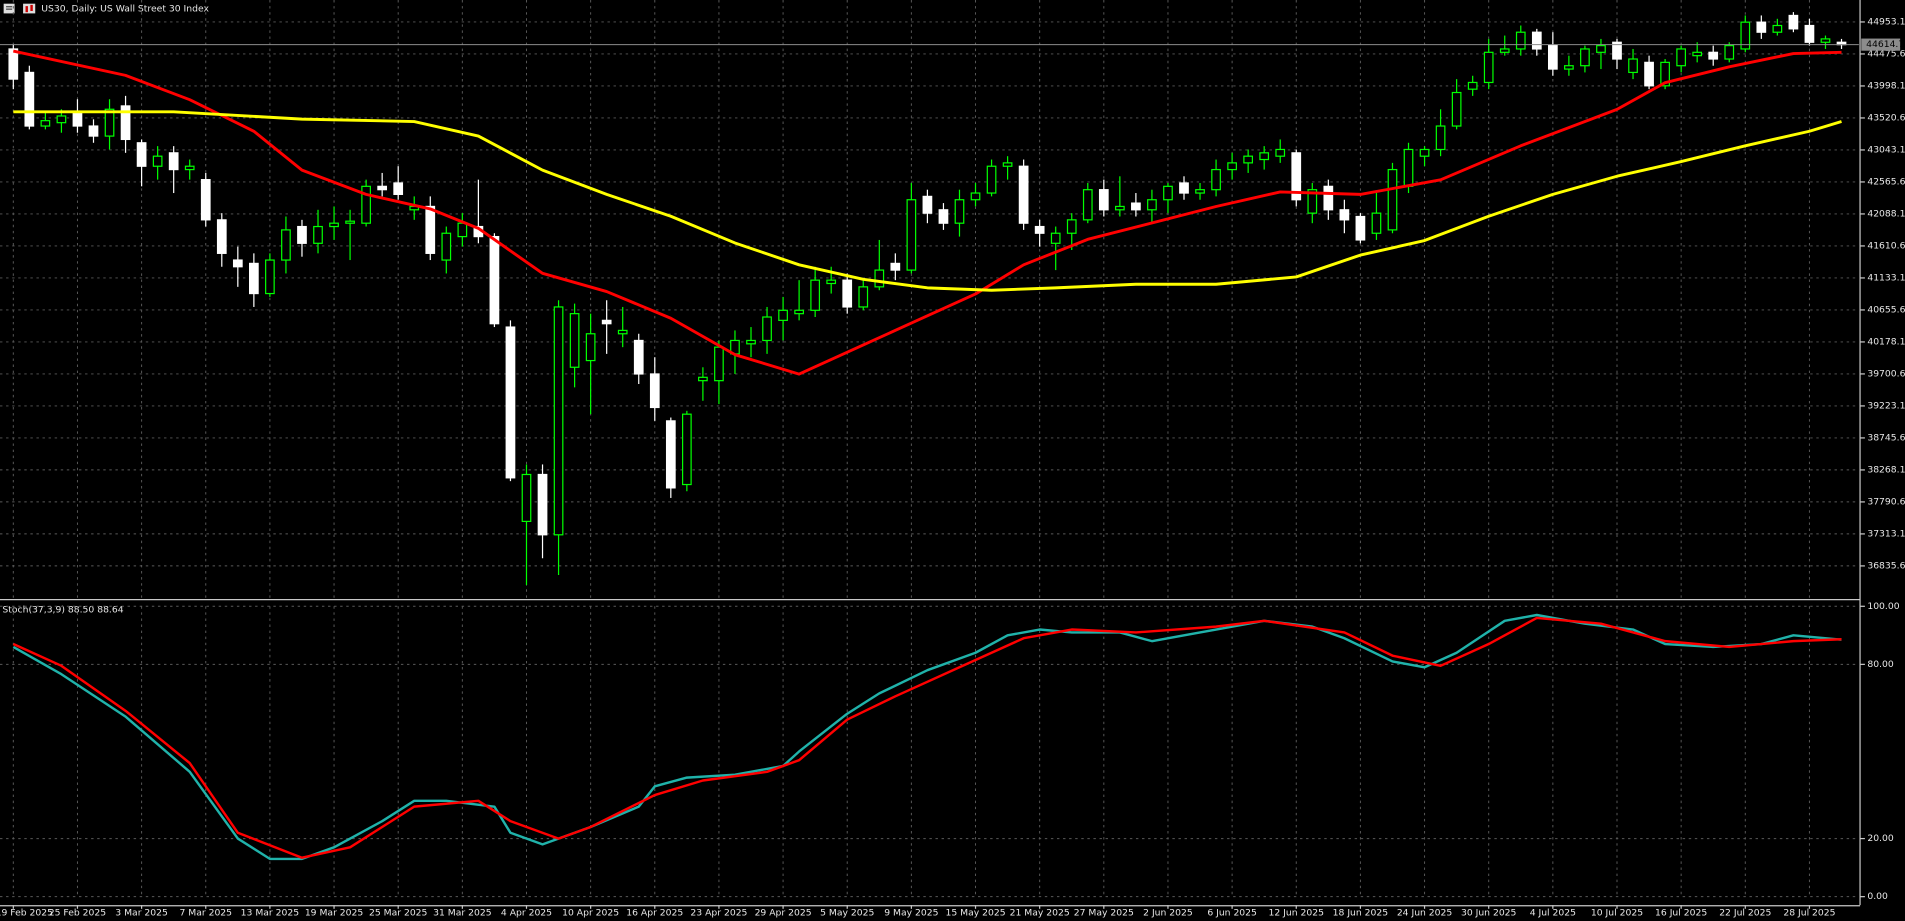 The image size is (1905, 921). What do you see at coordinates (1617, 913) in the screenshot?
I see `x-tick-label: 10 Jul 2025` at bounding box center [1617, 913].